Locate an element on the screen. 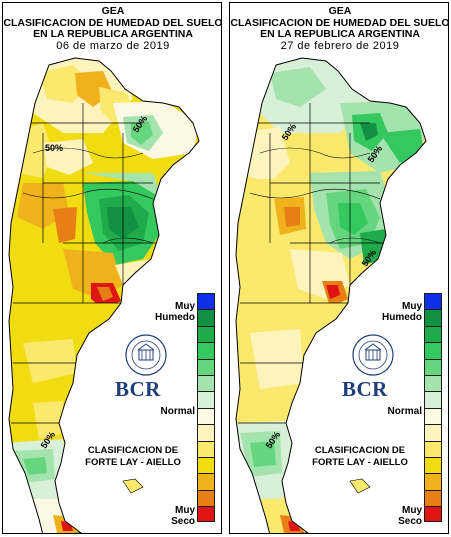  contour-label: 50% is located at coordinates (54, 148).